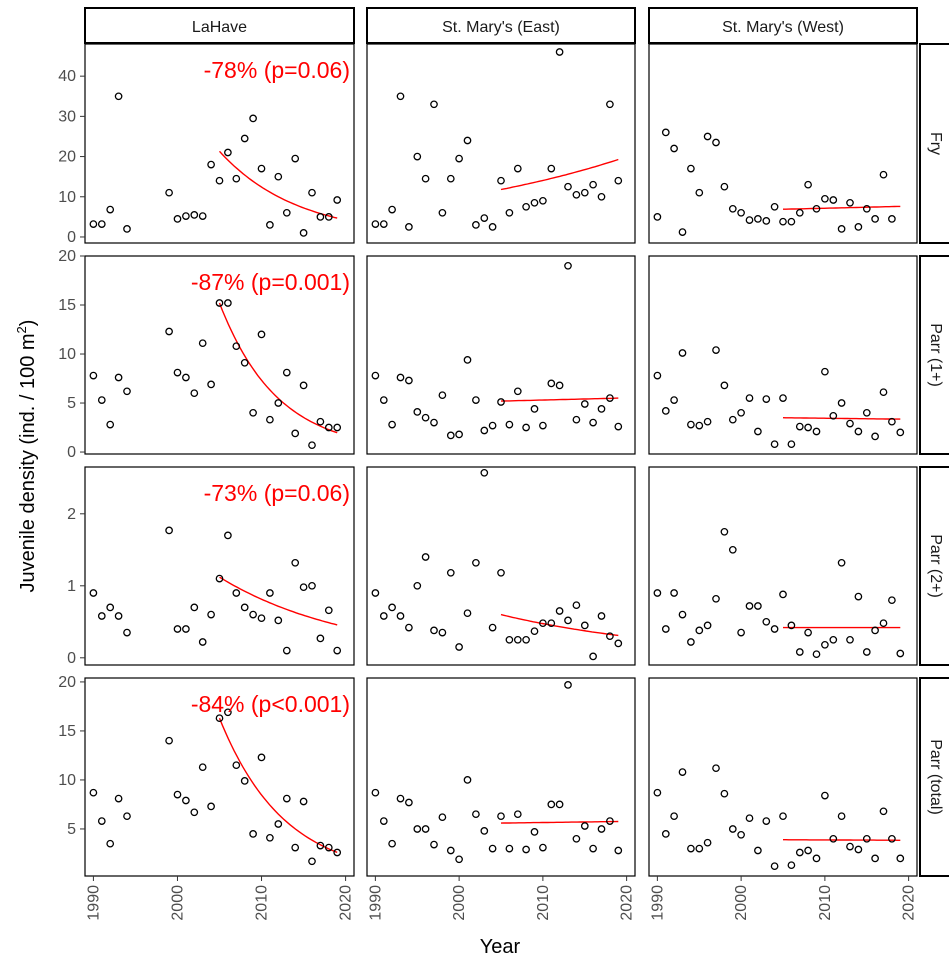 The width and height of the screenshot is (949, 966). What do you see at coordinates (277, 70) in the screenshot?
I see `change-annotation: -78% (p=0.06)` at bounding box center [277, 70].